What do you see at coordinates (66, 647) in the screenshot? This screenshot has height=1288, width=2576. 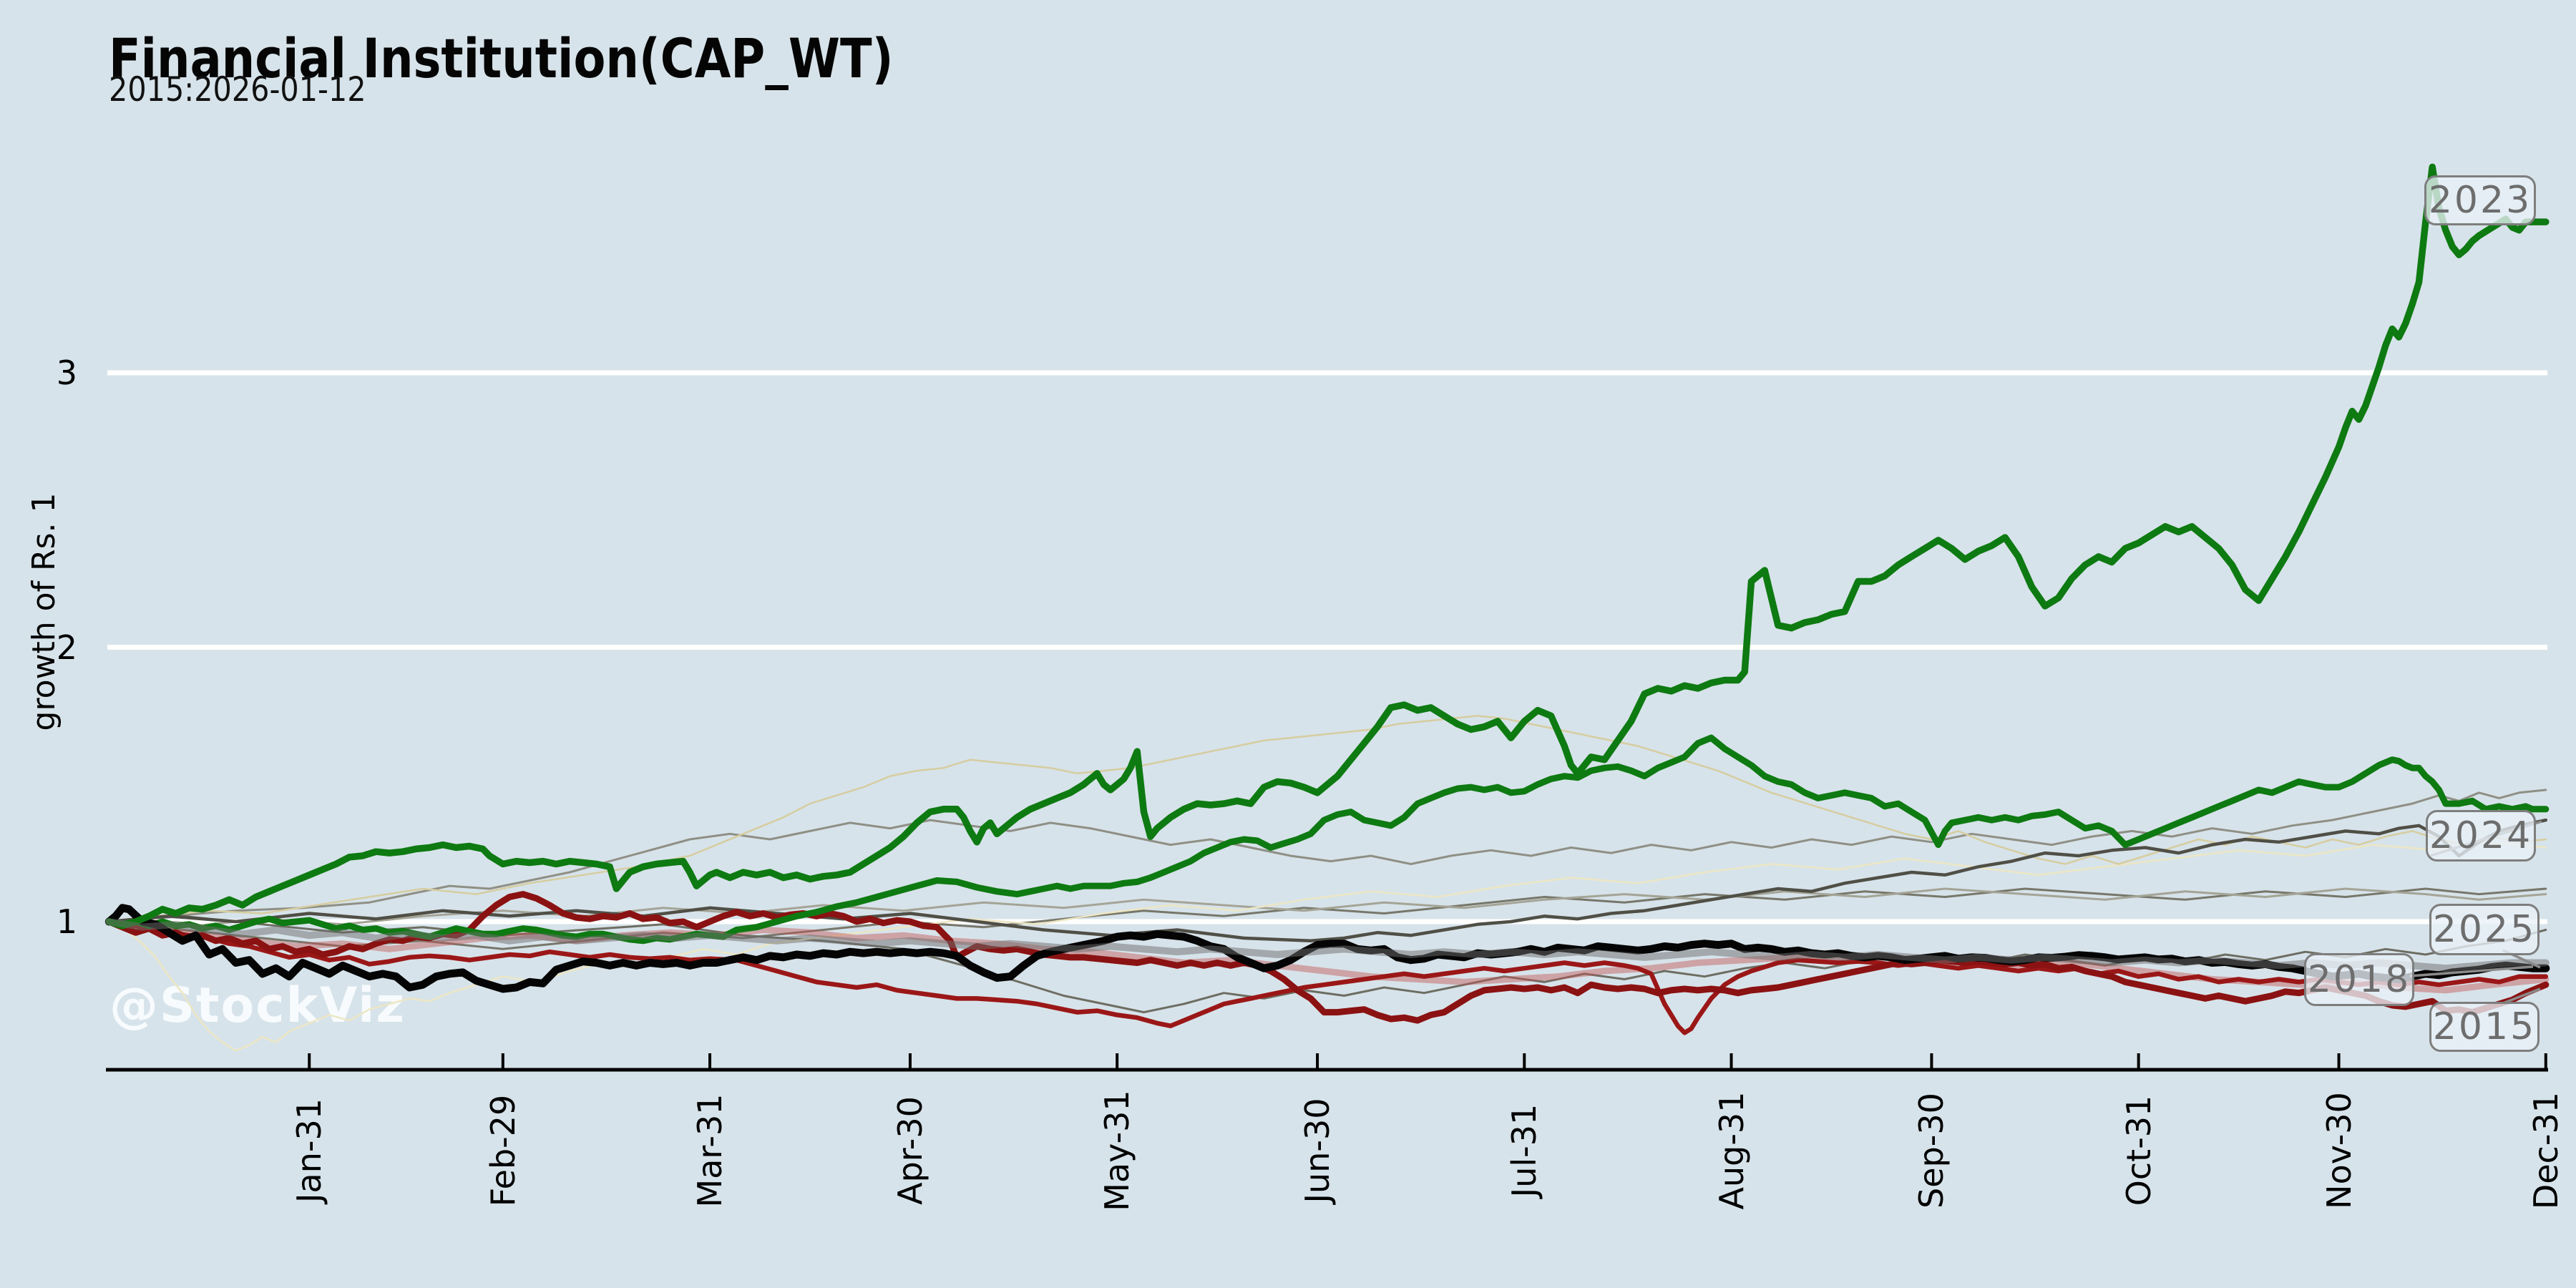 I see `y-tick-label-2: 2` at bounding box center [66, 647].